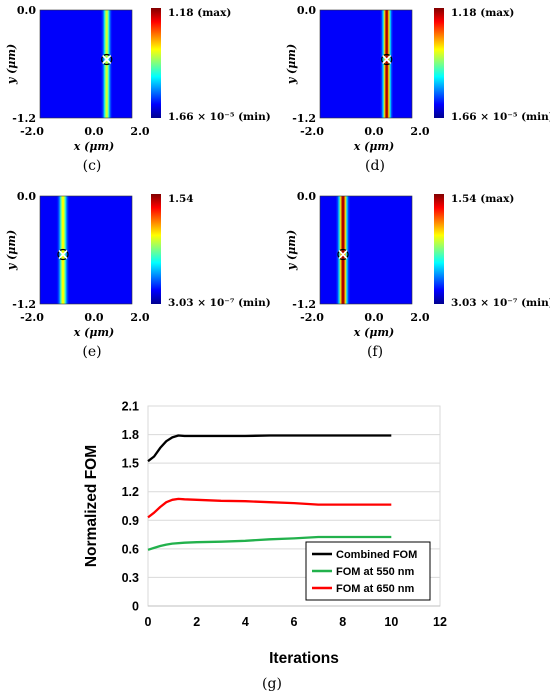 The image size is (550, 696). I want to click on y-tick-label: 0.6, so click(130, 549).